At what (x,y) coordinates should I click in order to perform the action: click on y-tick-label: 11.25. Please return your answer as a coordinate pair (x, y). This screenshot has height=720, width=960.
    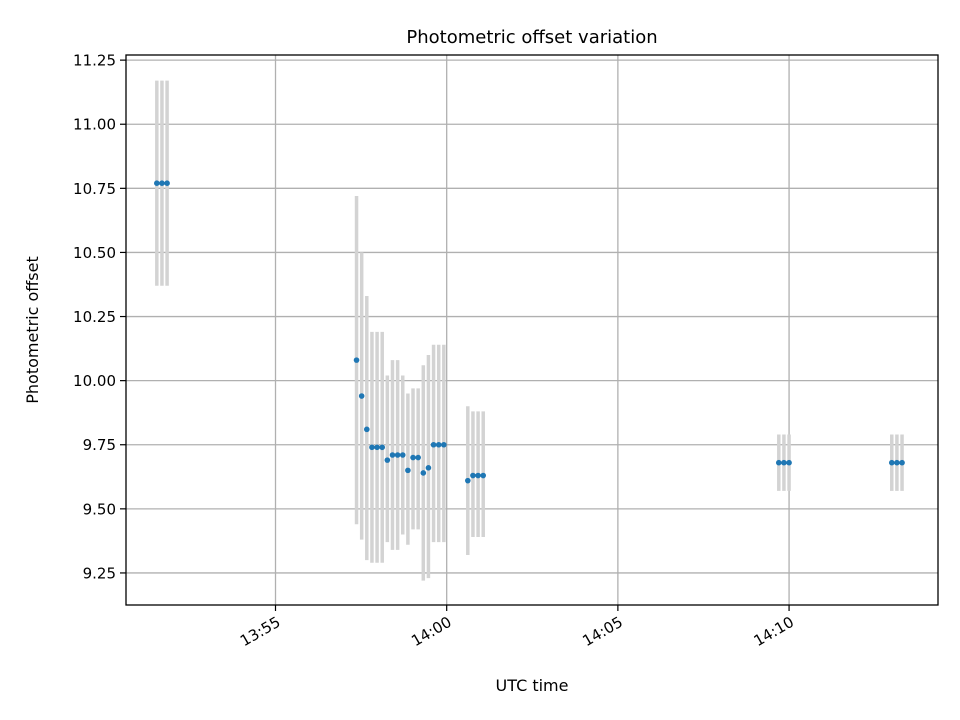
    Looking at the image, I should click on (94, 61).